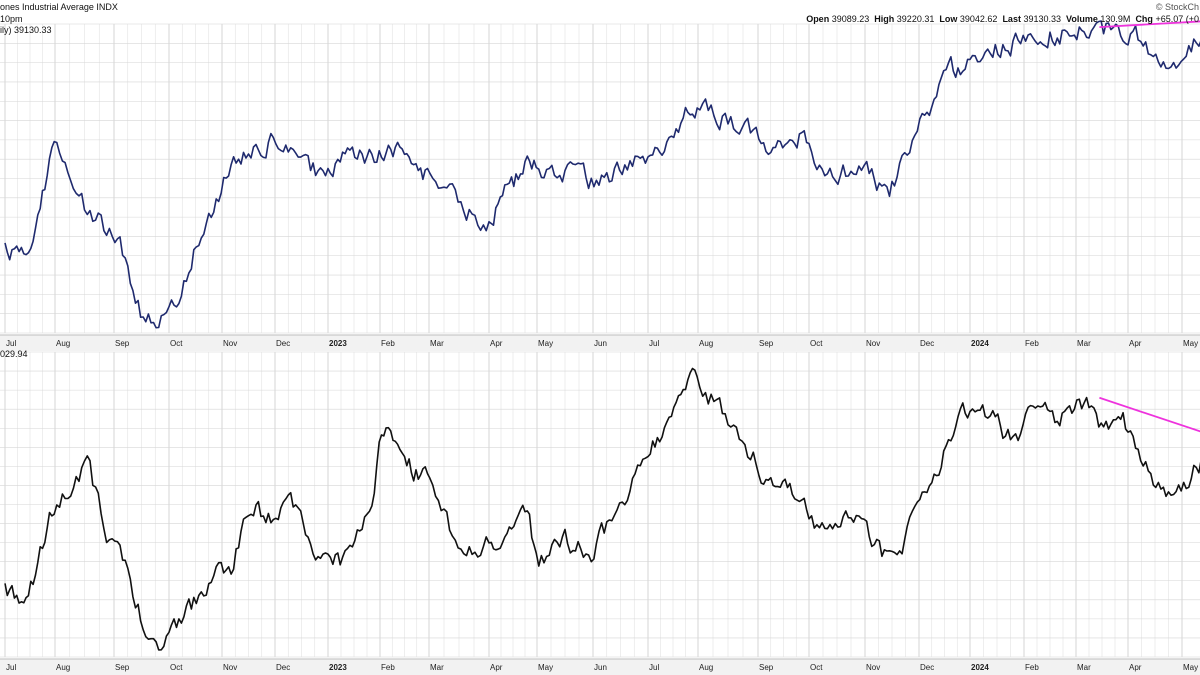 This screenshot has width=1200, height=675. I want to click on open-value: 39089.23, so click(850, 19).